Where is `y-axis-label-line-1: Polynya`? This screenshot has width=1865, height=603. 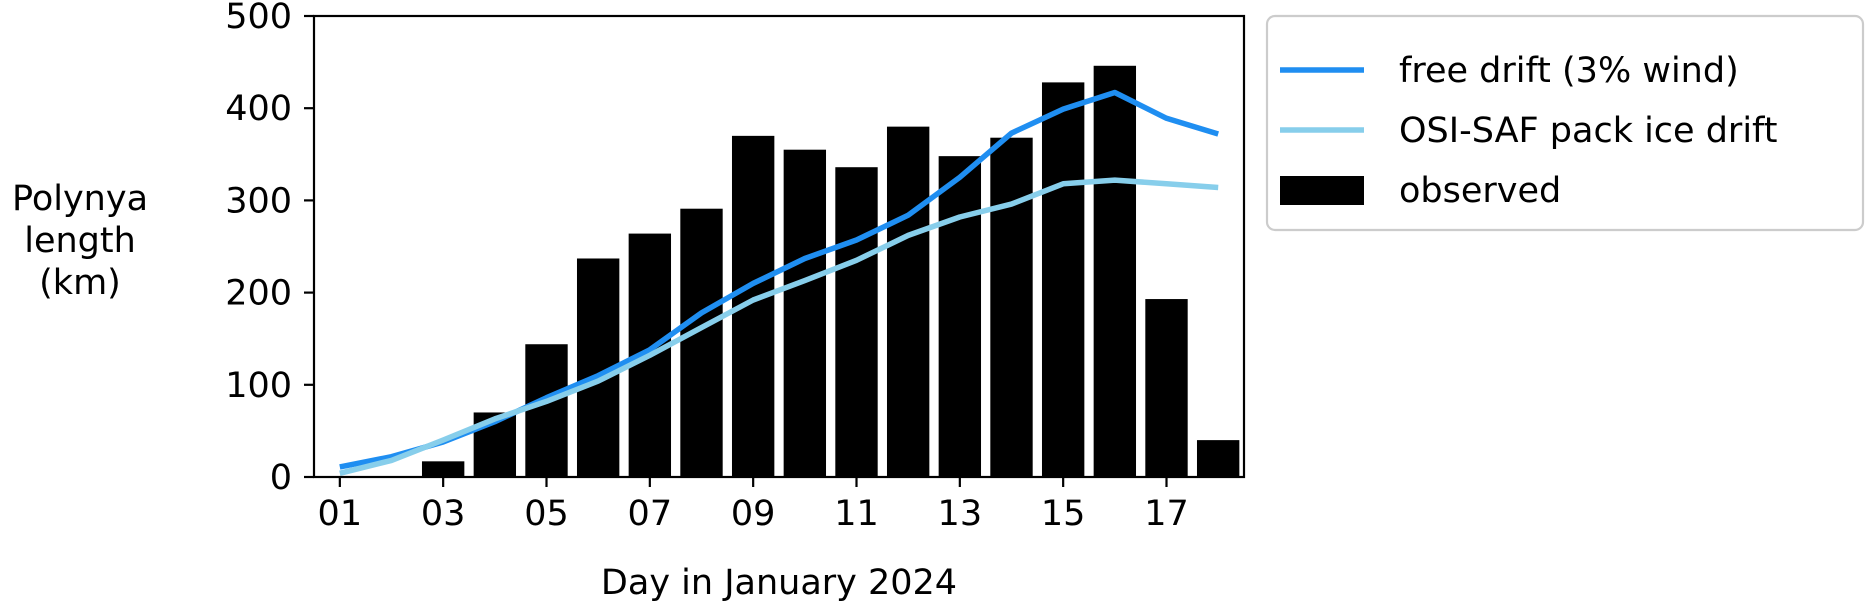
y-axis-label-line-1: Polynya is located at coordinates (80, 199).